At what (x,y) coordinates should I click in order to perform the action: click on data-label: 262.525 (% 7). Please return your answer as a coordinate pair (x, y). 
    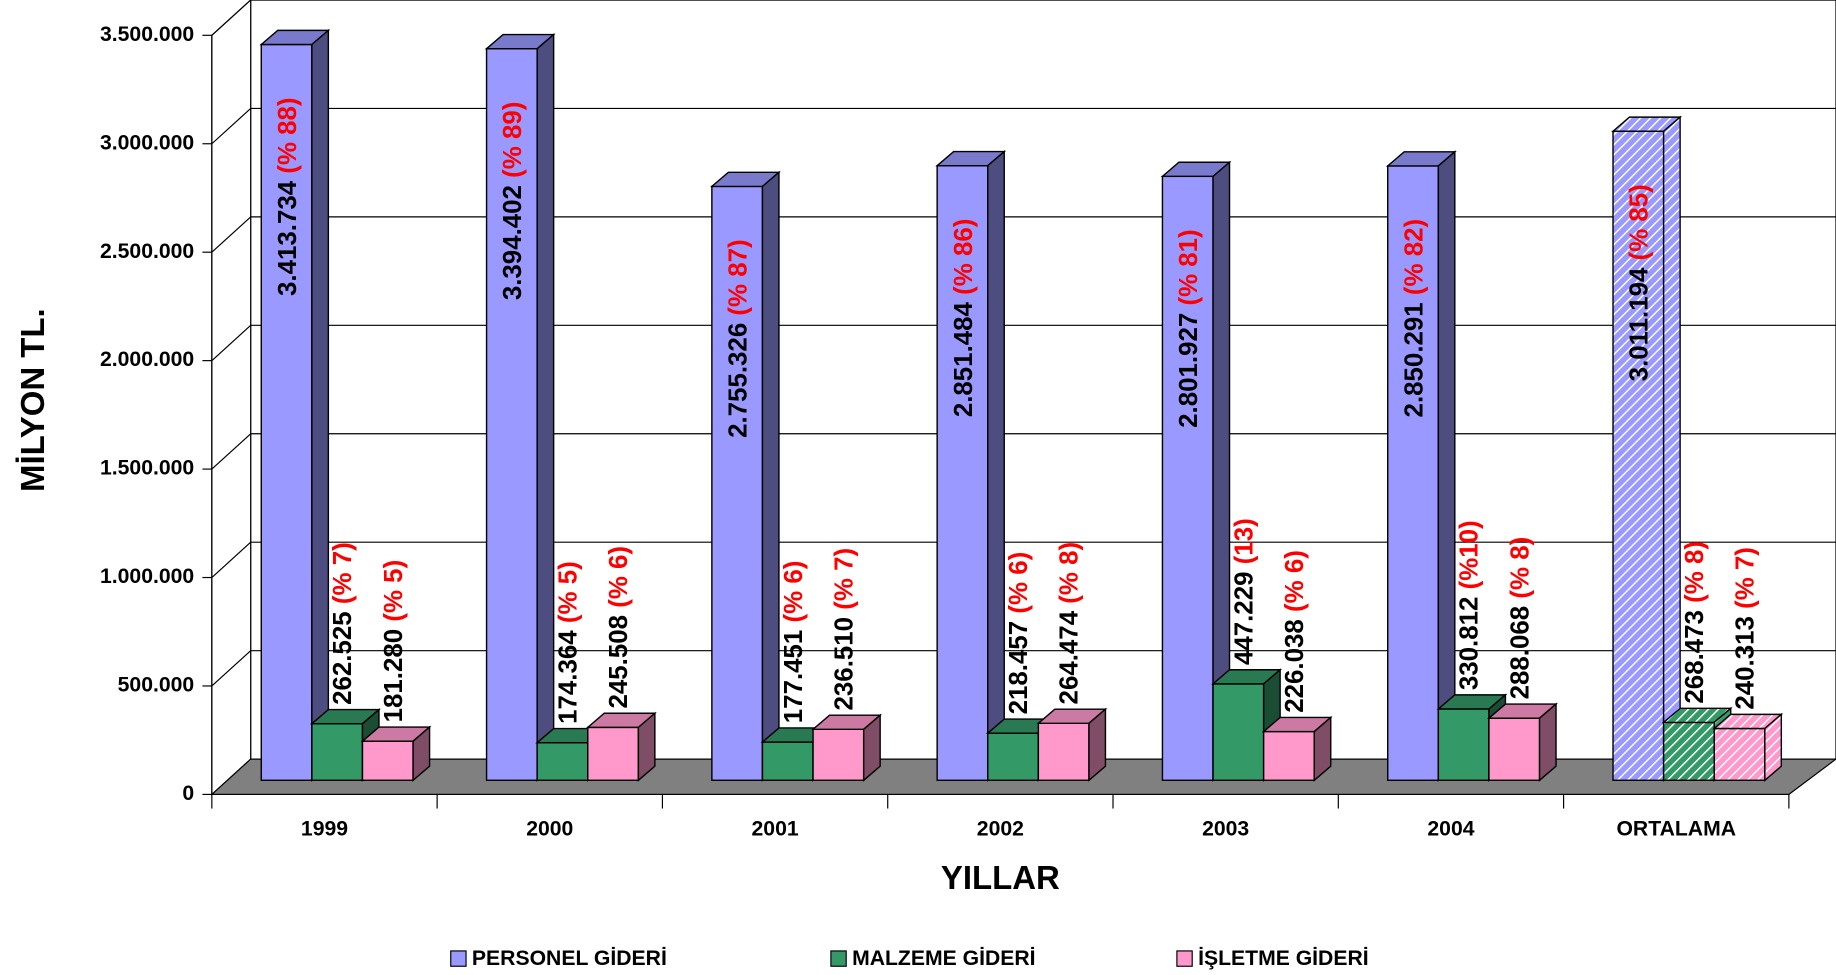
    Looking at the image, I should click on (343, 623).